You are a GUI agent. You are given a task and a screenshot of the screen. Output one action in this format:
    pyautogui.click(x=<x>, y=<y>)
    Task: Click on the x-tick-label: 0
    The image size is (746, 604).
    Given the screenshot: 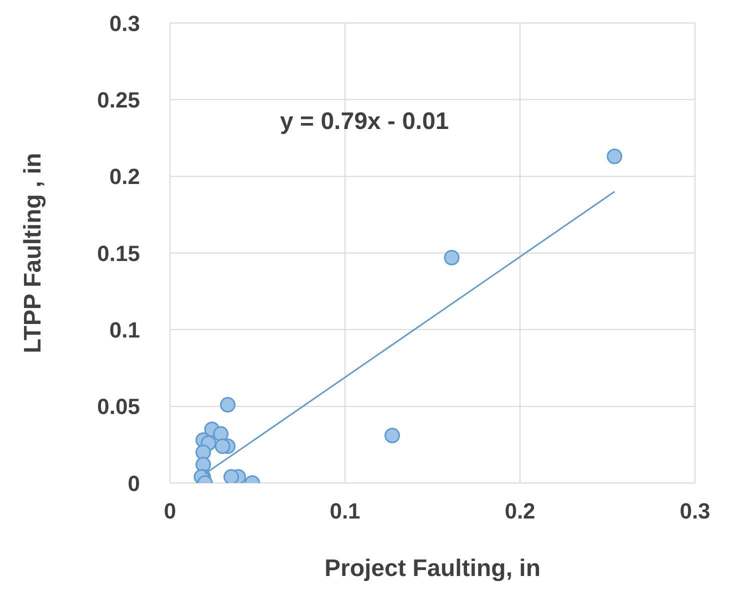 What is the action you would take?
    pyautogui.click(x=170, y=511)
    